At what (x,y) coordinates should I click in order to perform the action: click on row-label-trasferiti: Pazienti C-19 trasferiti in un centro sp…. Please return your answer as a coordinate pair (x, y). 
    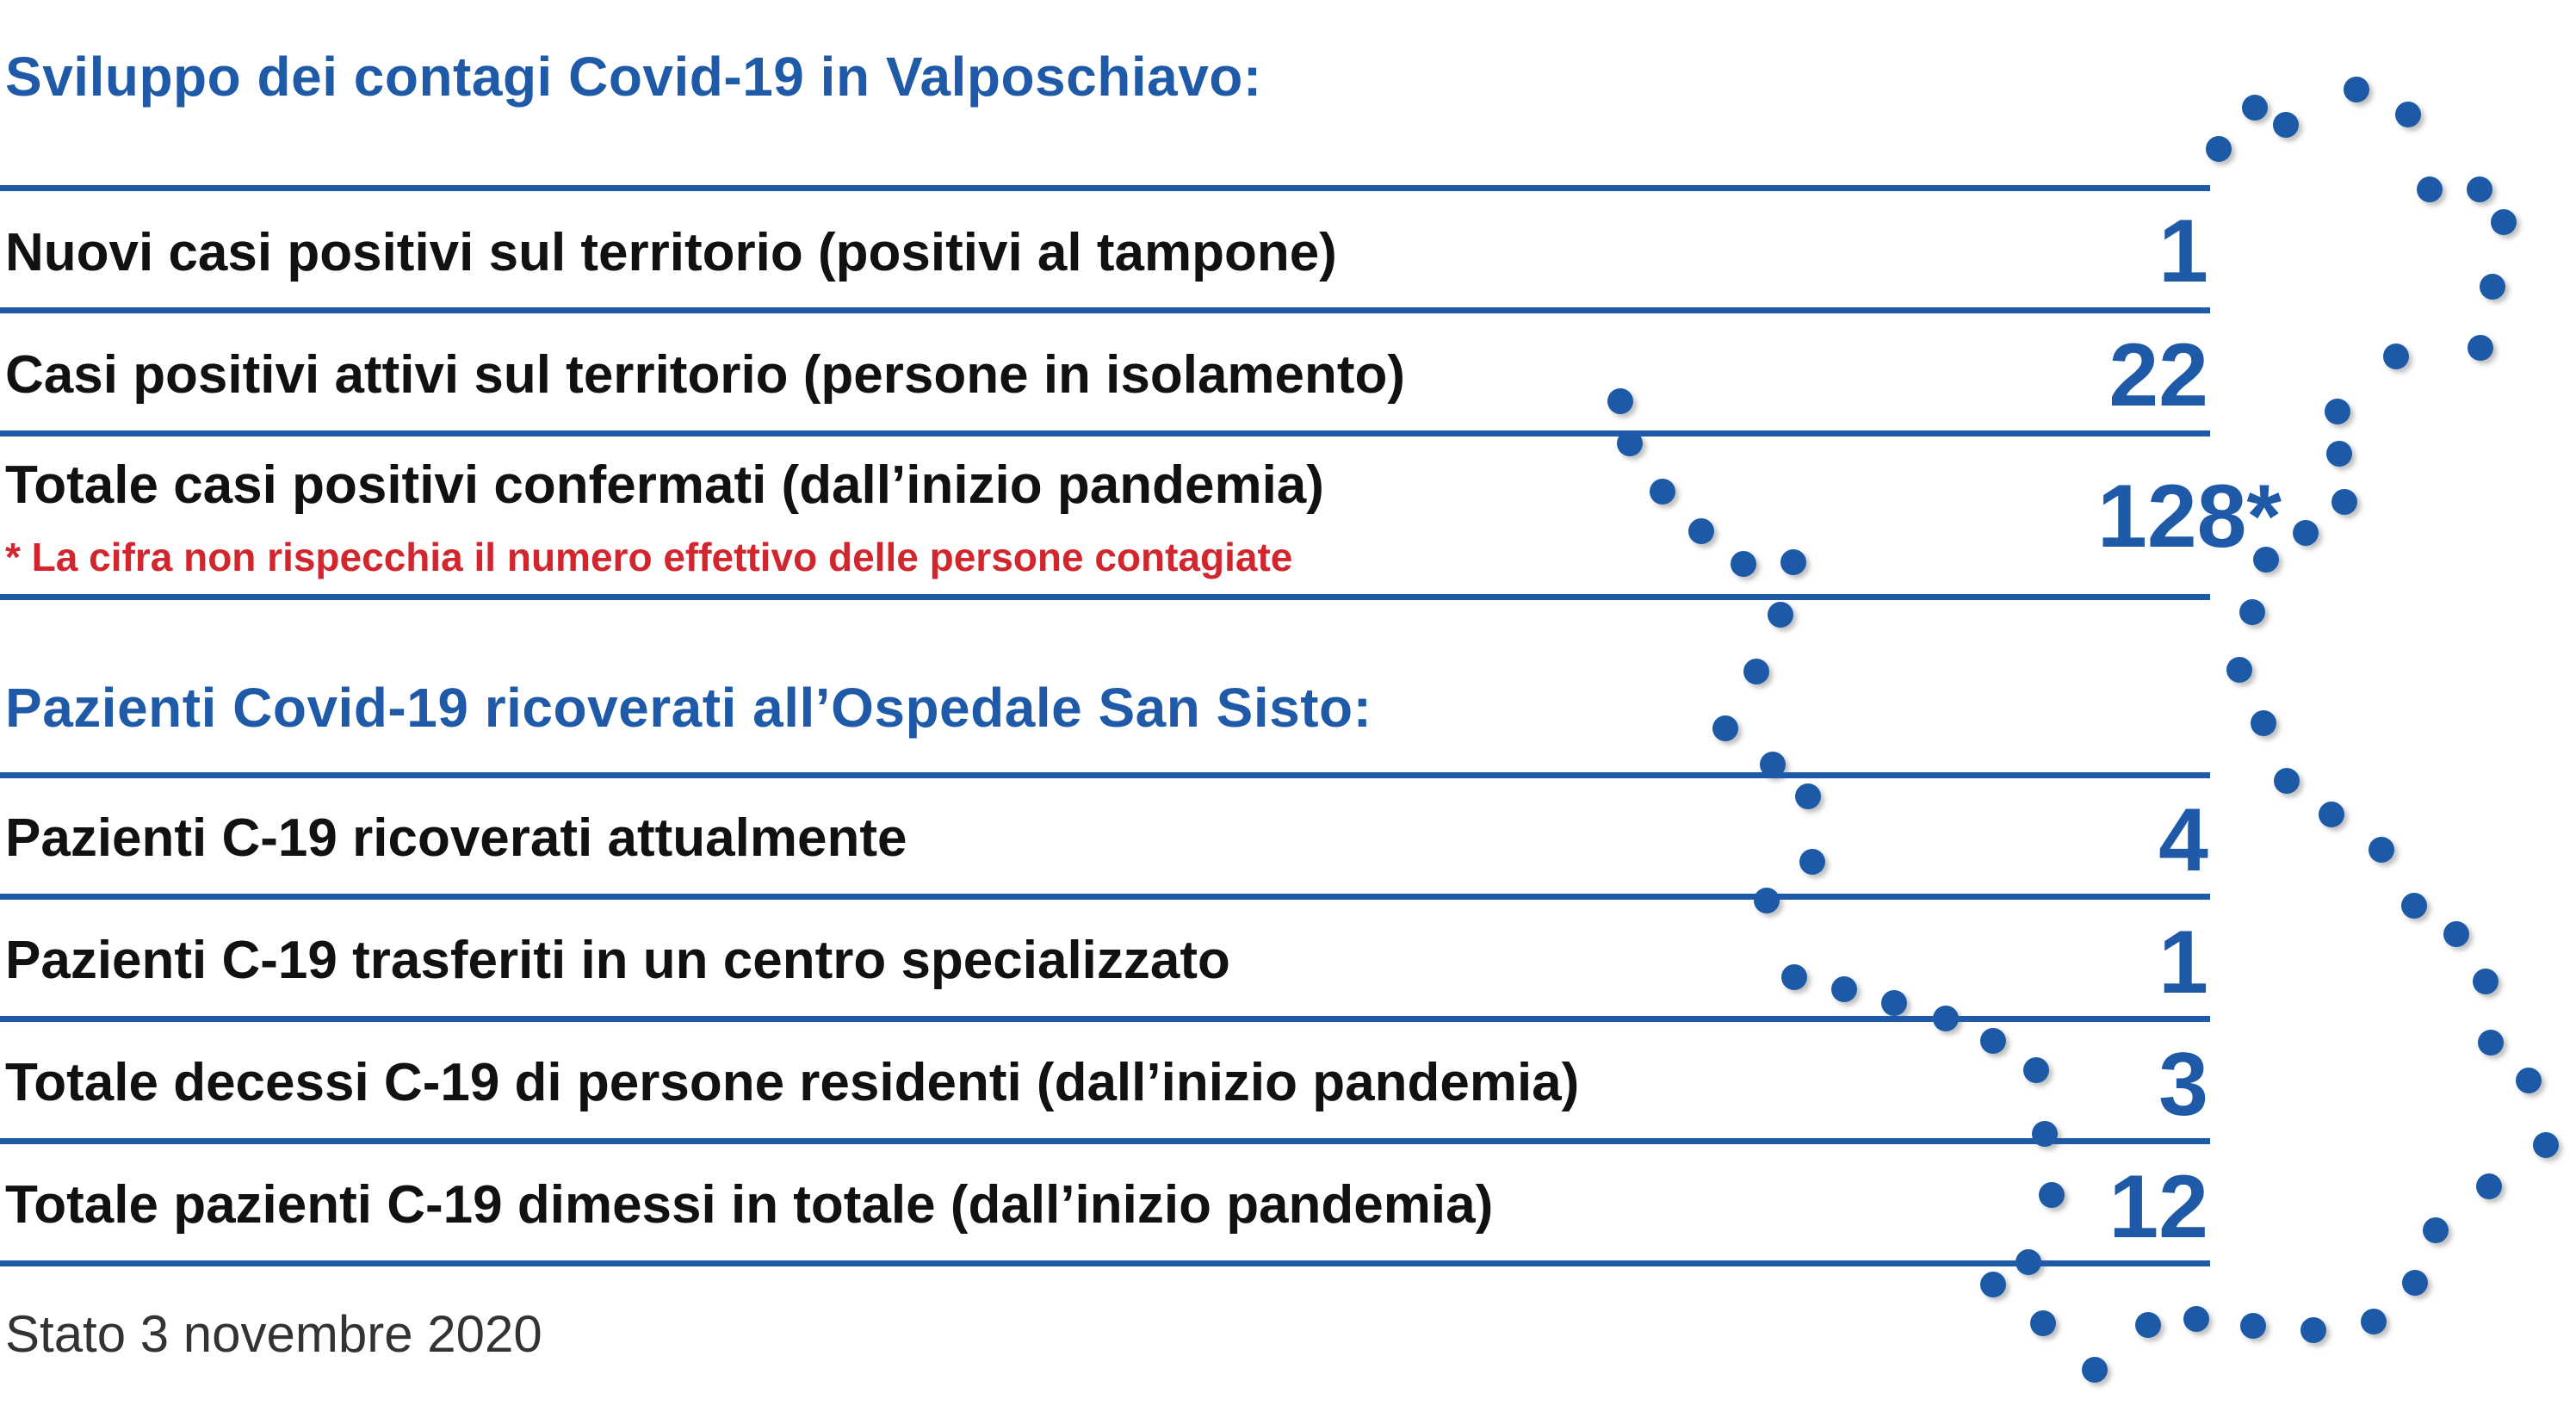
    Looking at the image, I should click on (617, 960).